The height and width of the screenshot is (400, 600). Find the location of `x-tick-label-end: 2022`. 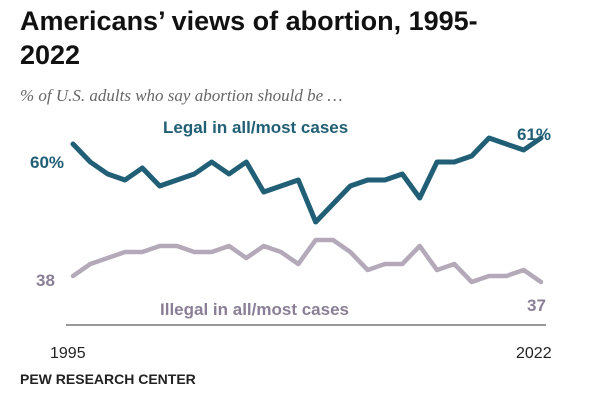

x-tick-label-end: 2022 is located at coordinates (534, 353).